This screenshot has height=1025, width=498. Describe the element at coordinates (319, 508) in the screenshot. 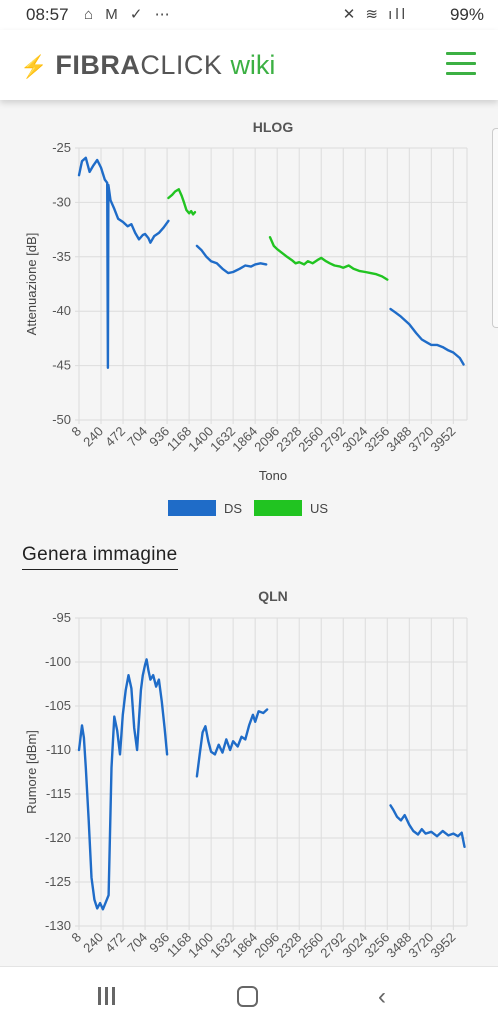

I see `legend-label: US` at that location.